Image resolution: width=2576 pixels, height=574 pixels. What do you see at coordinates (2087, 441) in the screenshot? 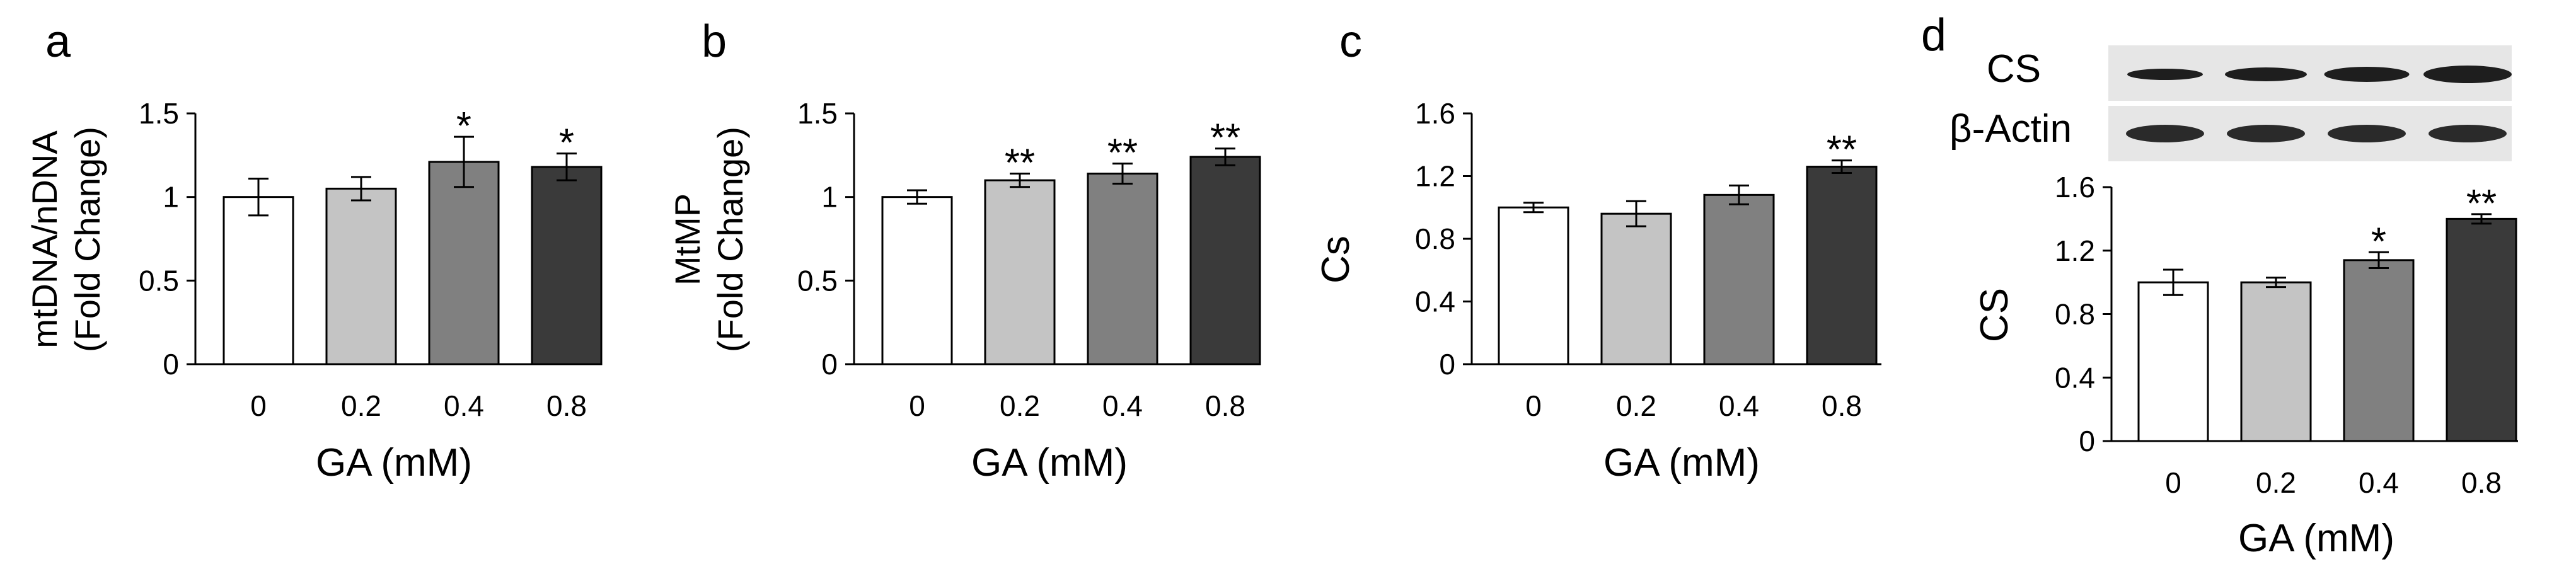
I see `y-tick-label-d: 0` at bounding box center [2087, 441].